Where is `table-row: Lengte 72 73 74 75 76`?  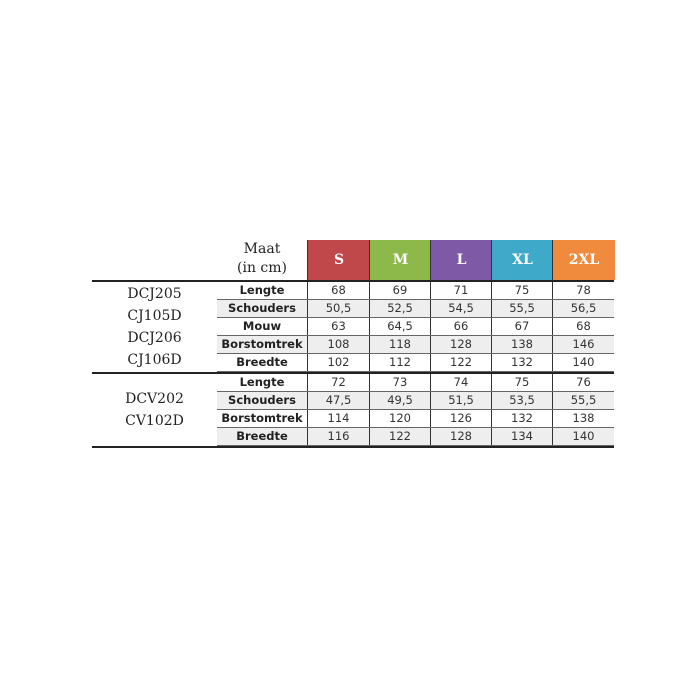
table-row: Lengte 72 73 74 75 76 is located at coordinates (415, 383).